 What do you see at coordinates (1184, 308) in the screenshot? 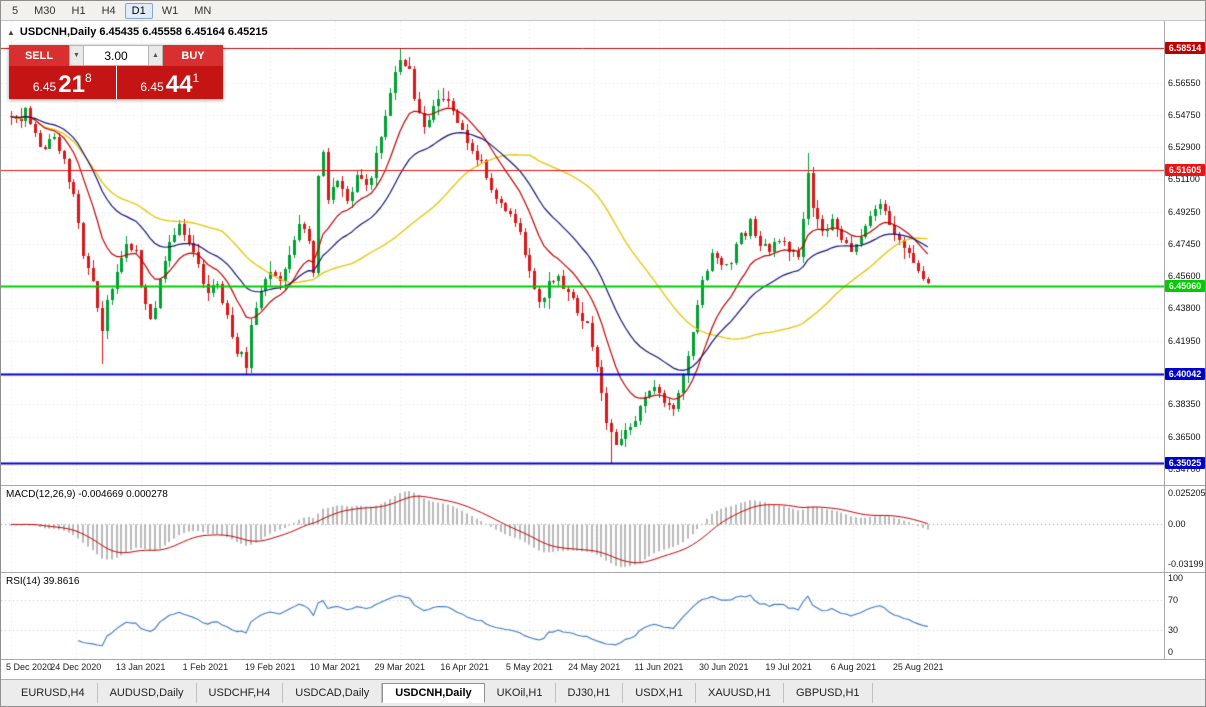
I see `price-axis-label: 6.43800` at bounding box center [1184, 308].